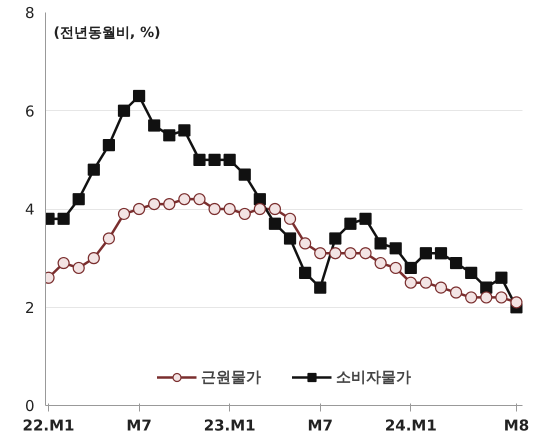 Image resolution: width=542 pixels, height=437 pixels. What do you see at coordinates (29, 111) in the screenshot?
I see `y-tick-label: 6` at bounding box center [29, 111].